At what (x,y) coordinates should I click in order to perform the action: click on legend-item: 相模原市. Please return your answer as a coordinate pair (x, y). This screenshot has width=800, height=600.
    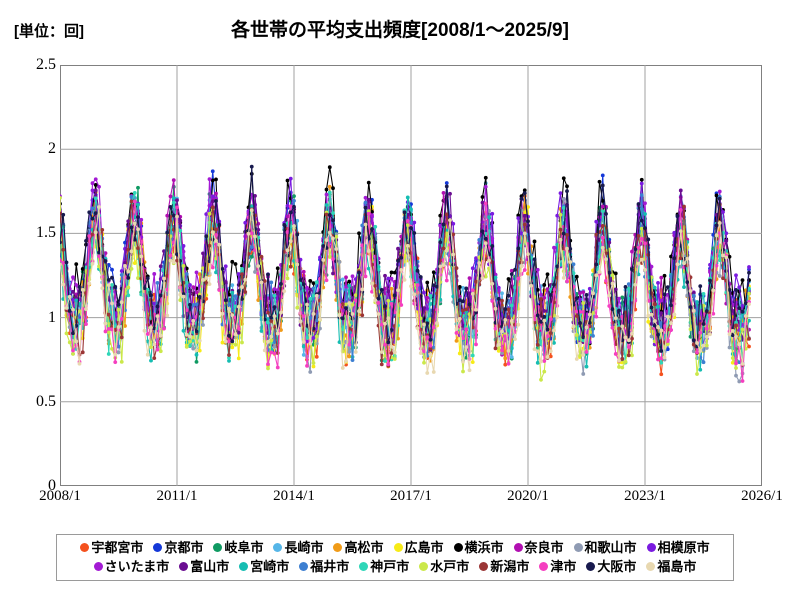
    Looking at the image, I should click on (678, 547).